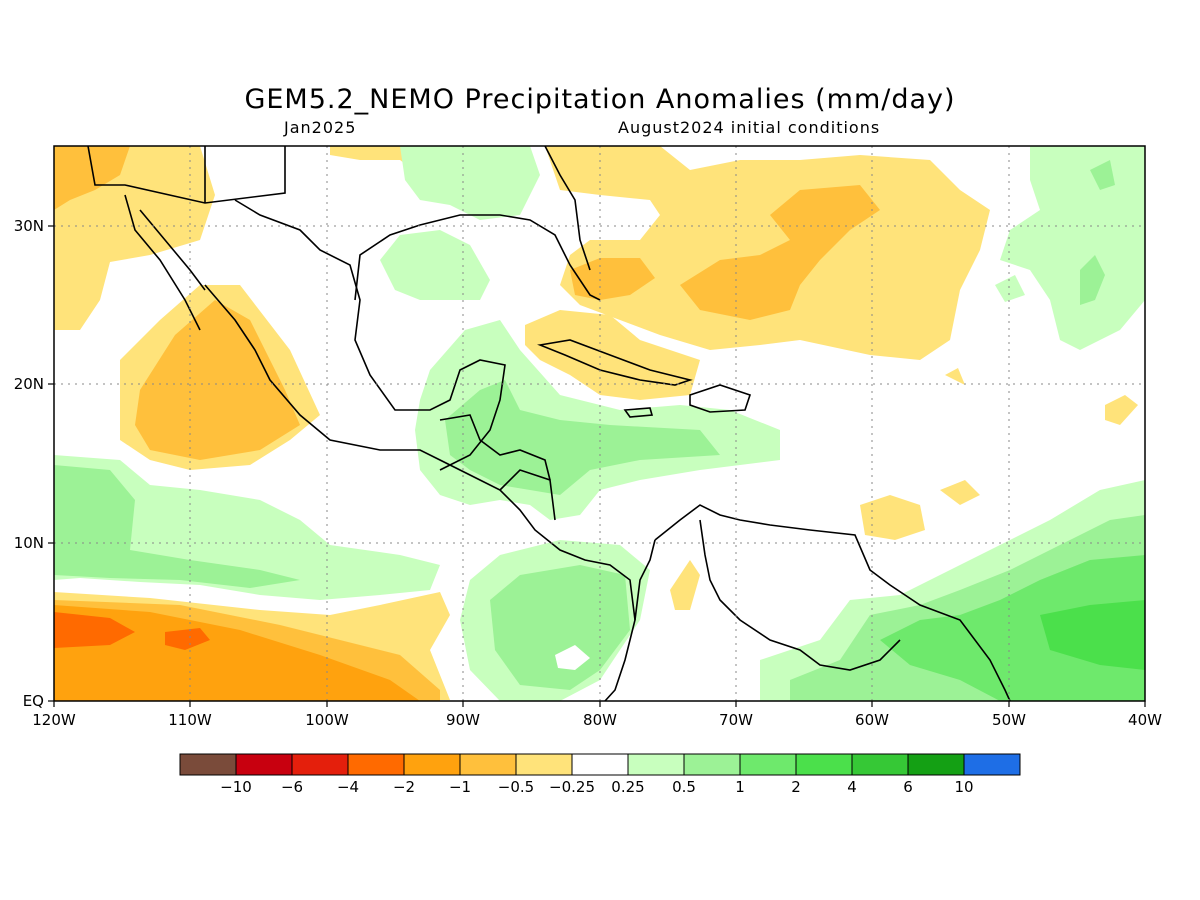 This screenshot has width=1200, height=900. What do you see at coordinates (33, 701) in the screenshot?
I see `y-tick-eq: EQ` at bounding box center [33, 701].